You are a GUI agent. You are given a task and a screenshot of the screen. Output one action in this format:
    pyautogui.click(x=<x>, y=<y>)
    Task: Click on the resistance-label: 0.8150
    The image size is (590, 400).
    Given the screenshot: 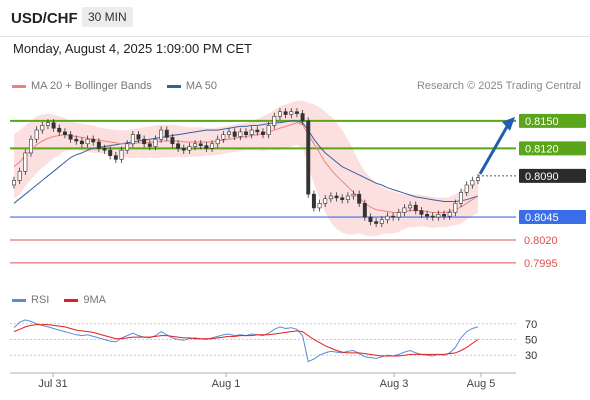 What is the action you would take?
    pyautogui.click(x=542, y=122)
    